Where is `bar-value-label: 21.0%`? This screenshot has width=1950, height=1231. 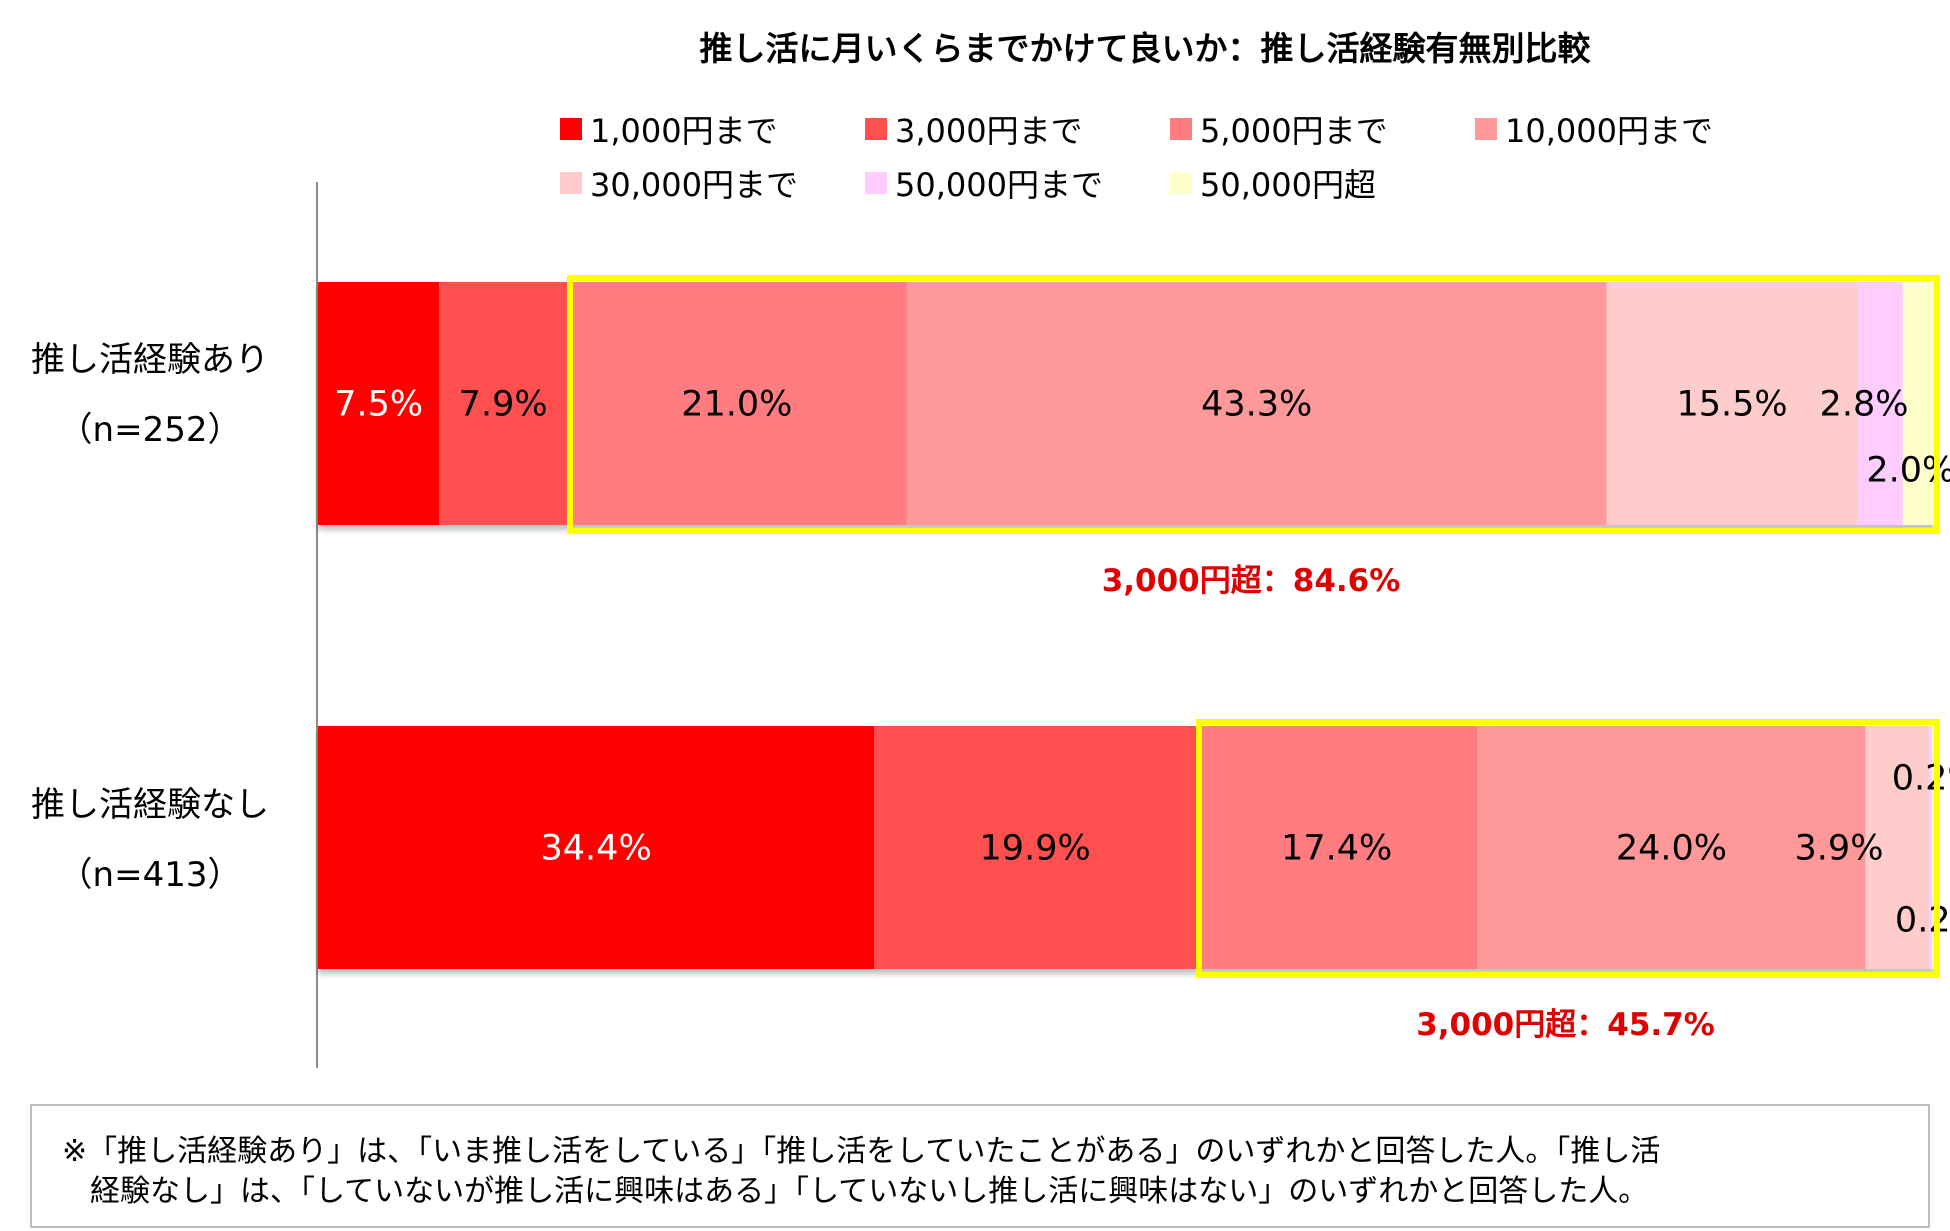 bar-value-label: 21.0% is located at coordinates (736, 405).